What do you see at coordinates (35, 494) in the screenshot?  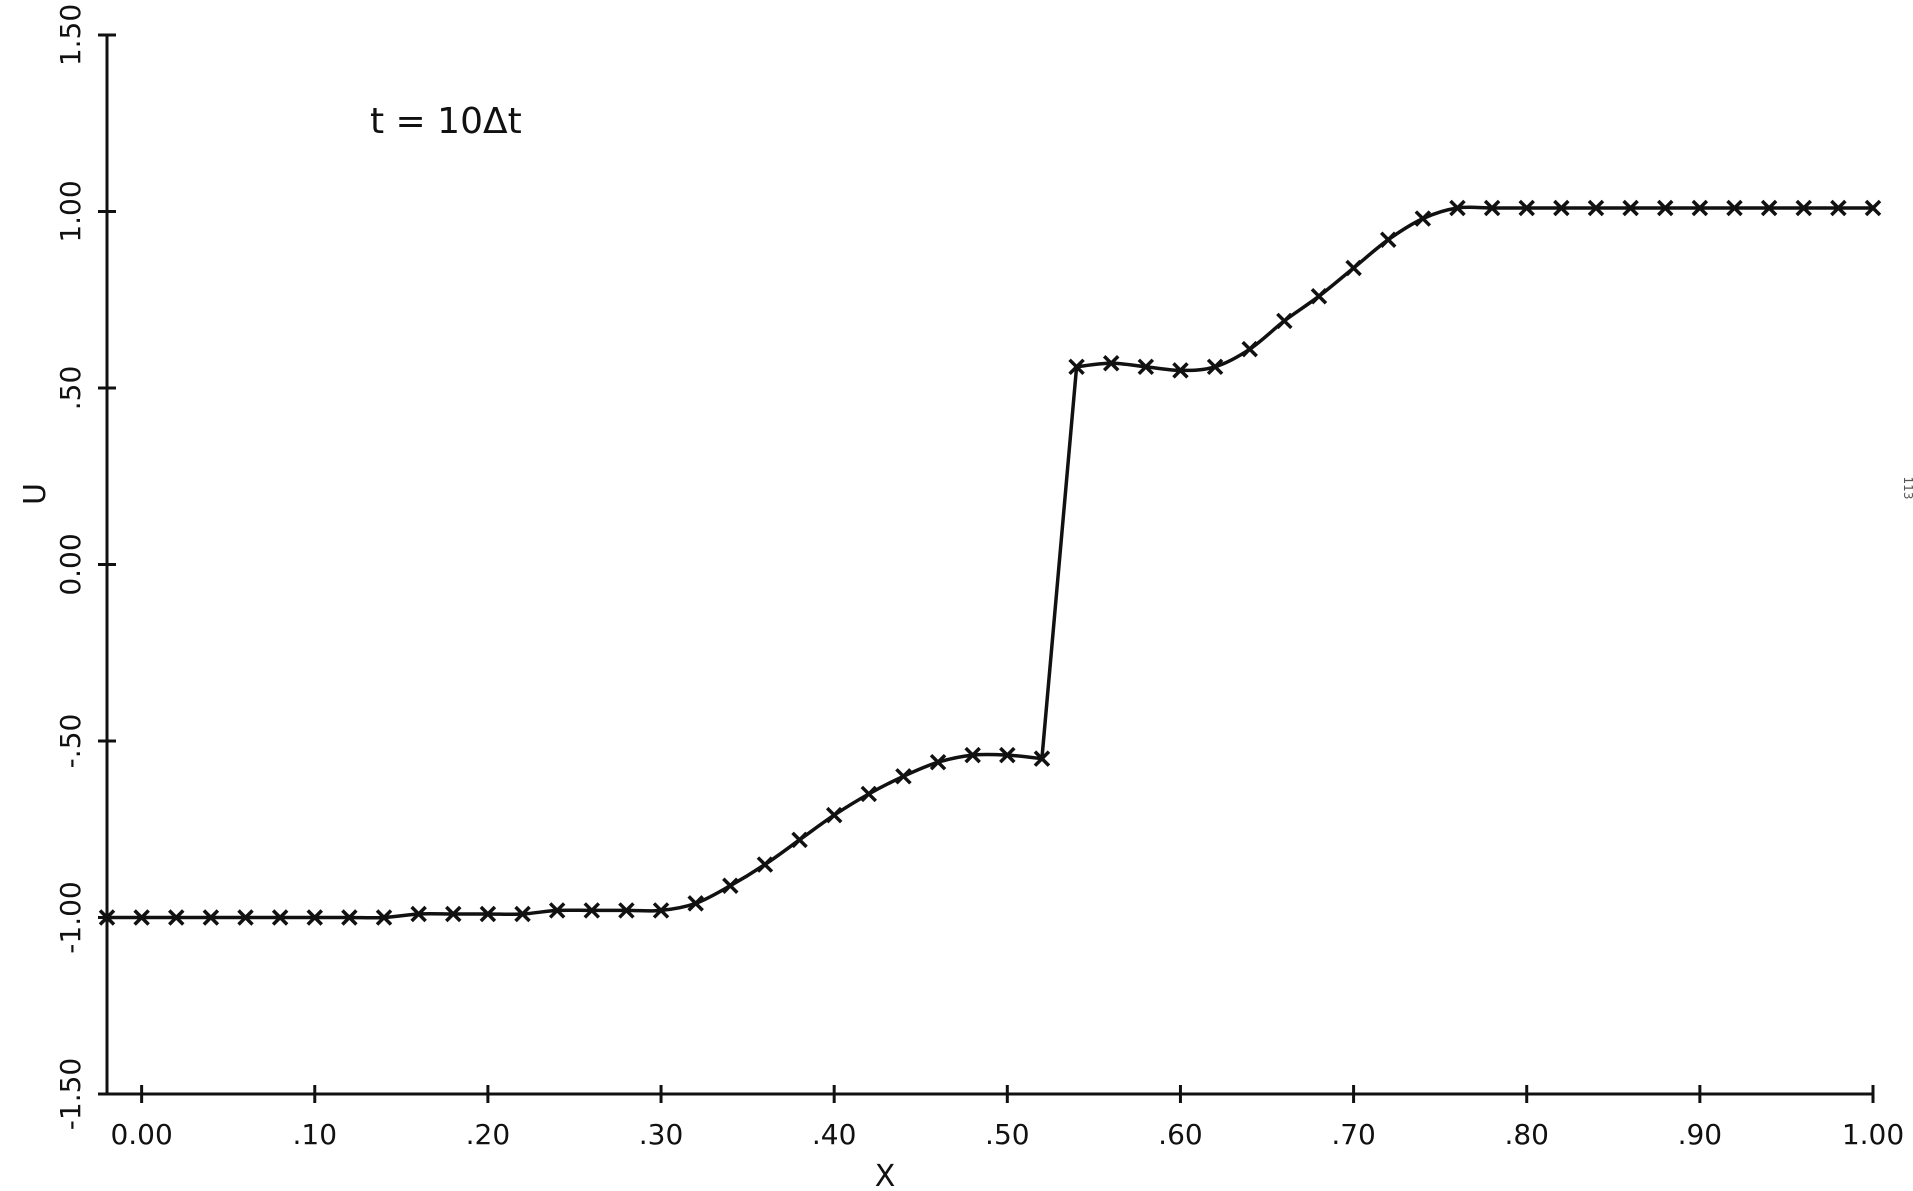 I see `y-axis-title: U` at bounding box center [35, 494].